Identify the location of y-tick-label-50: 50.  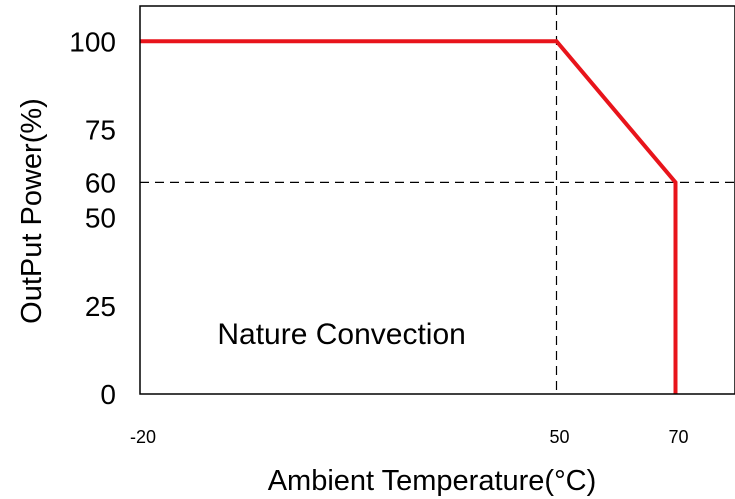
(100, 218).